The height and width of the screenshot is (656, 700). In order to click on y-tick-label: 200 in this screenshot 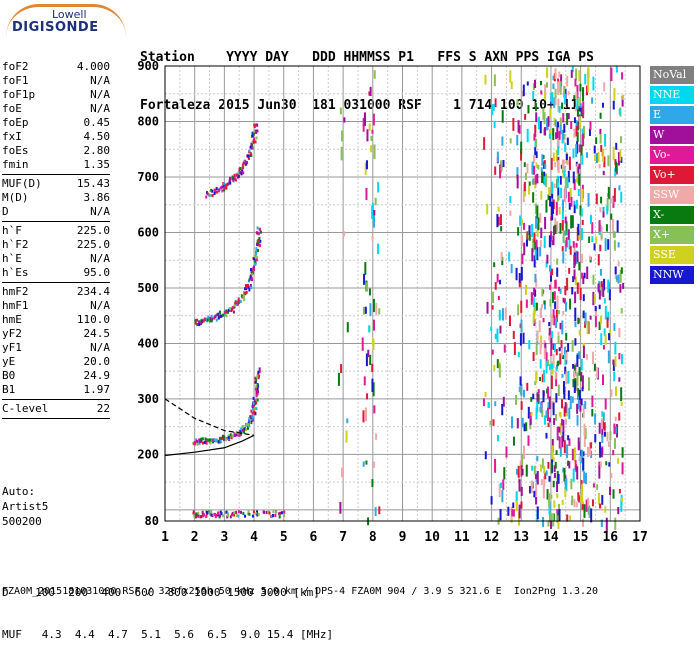, I will do `click(148, 454)`.